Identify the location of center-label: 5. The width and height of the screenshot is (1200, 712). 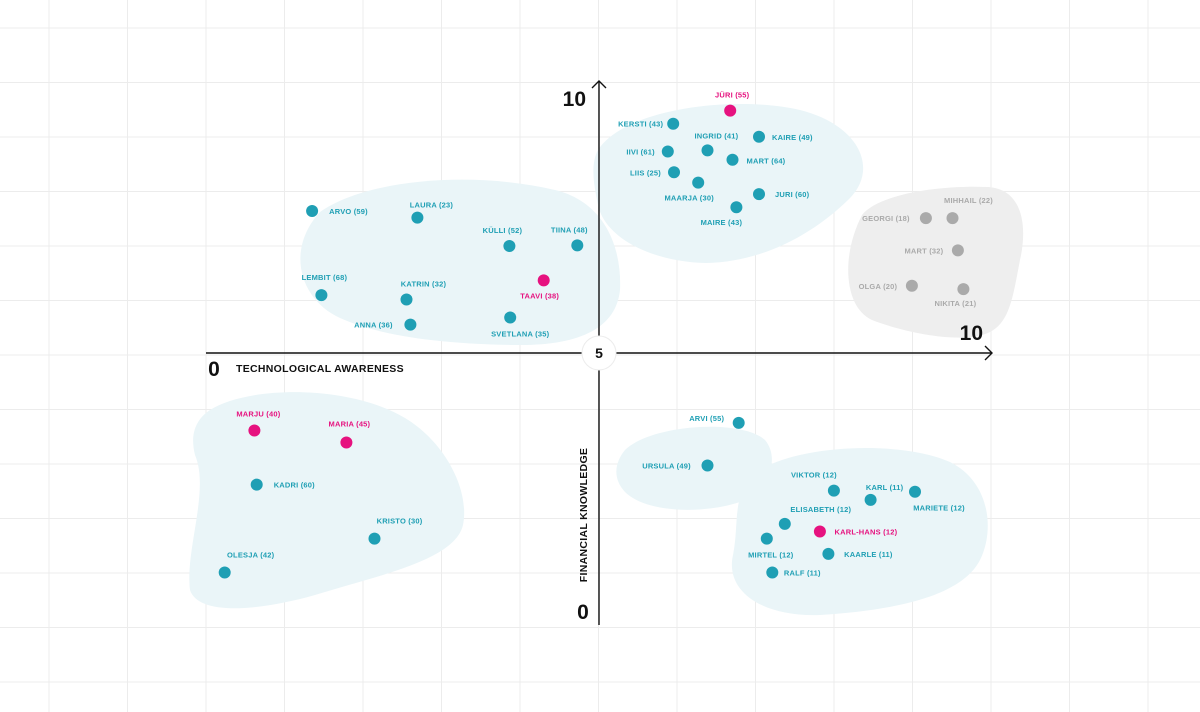
(599, 353).